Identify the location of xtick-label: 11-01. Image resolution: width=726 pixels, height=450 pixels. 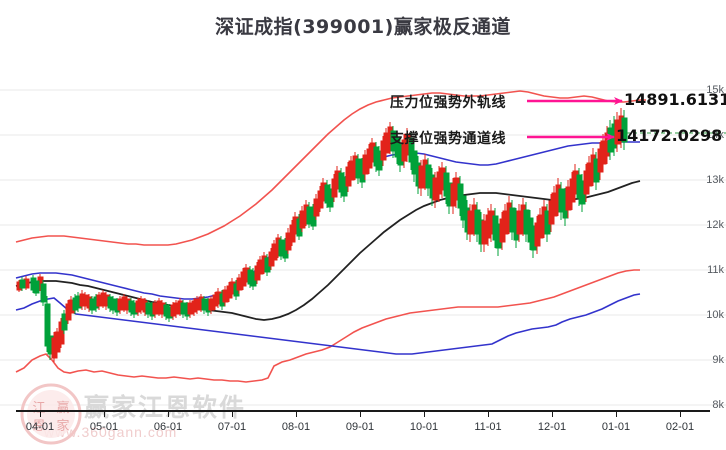
(488, 427).